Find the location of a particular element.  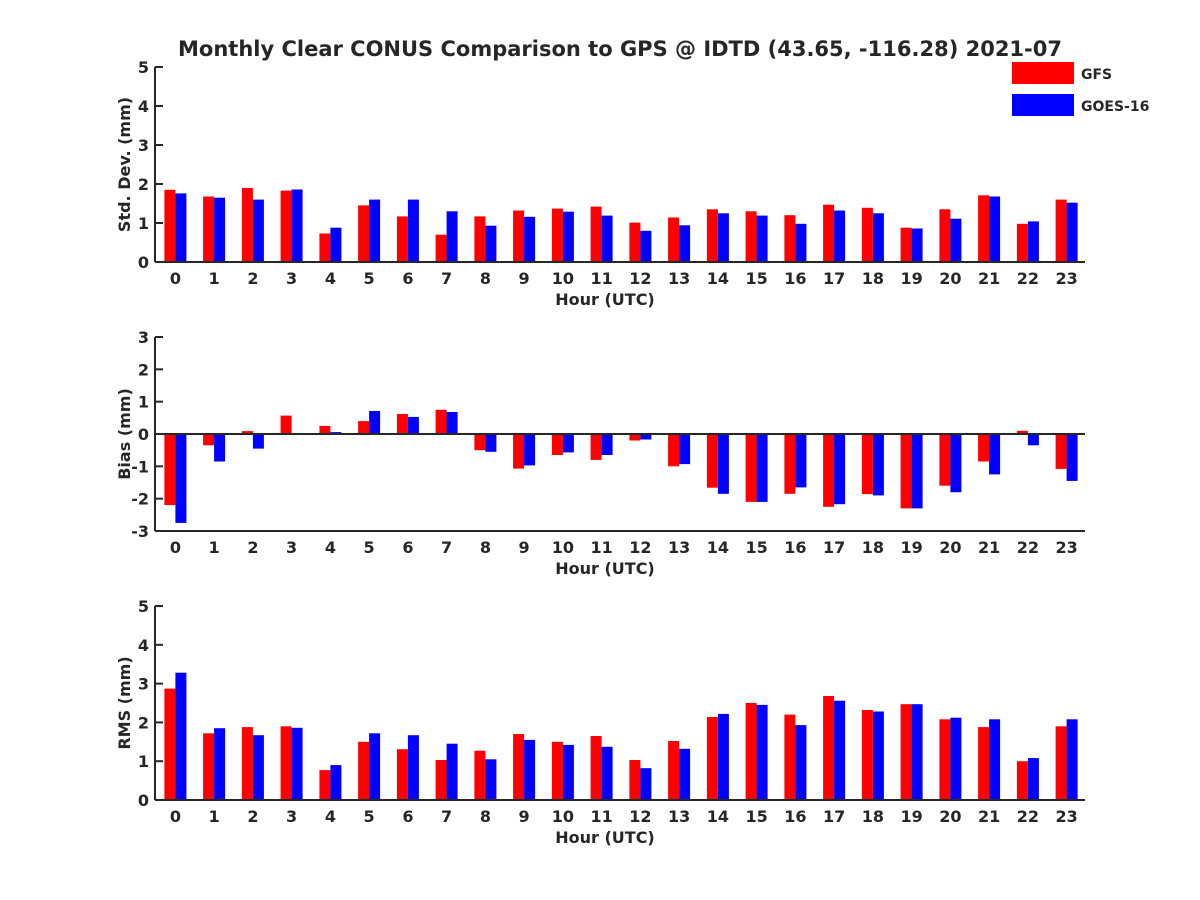

y-tick-label-1-6: 3 is located at coordinates (143, 337).